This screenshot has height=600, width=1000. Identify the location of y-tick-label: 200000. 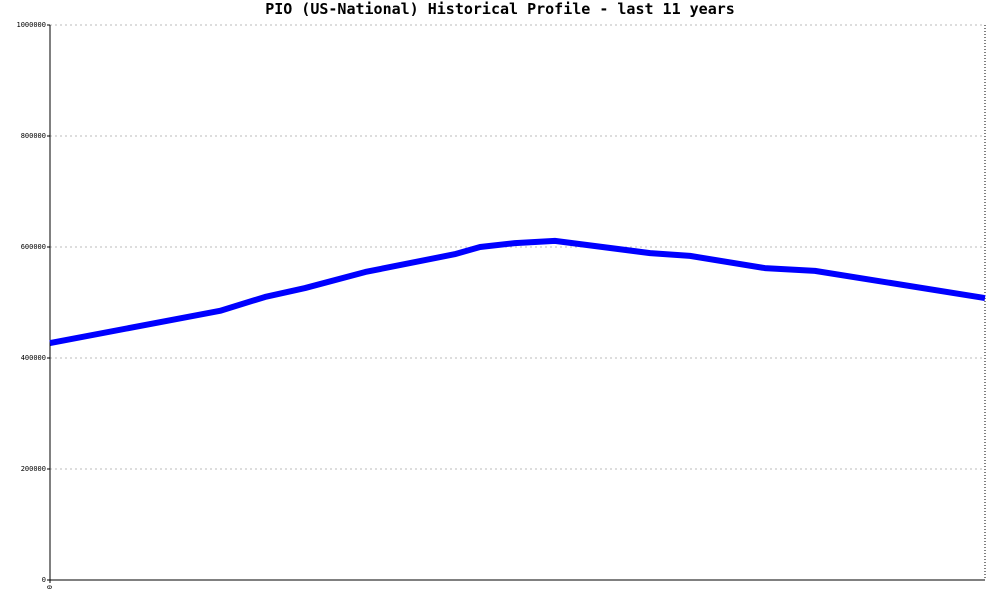
(33, 469).